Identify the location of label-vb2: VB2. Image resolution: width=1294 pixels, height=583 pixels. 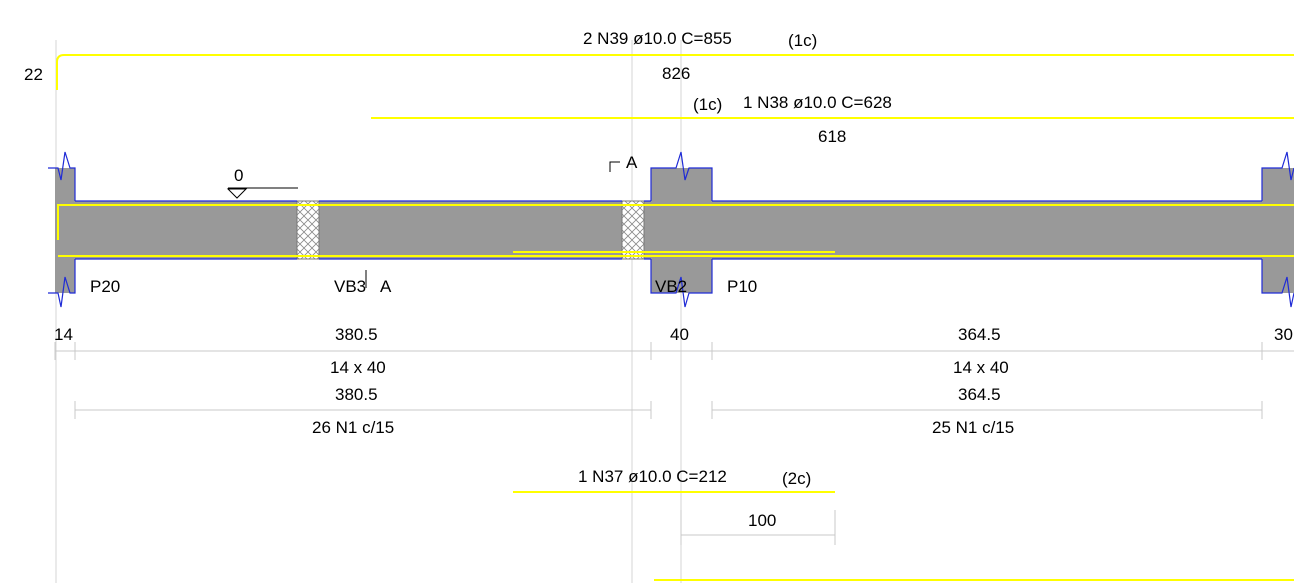
(671, 286).